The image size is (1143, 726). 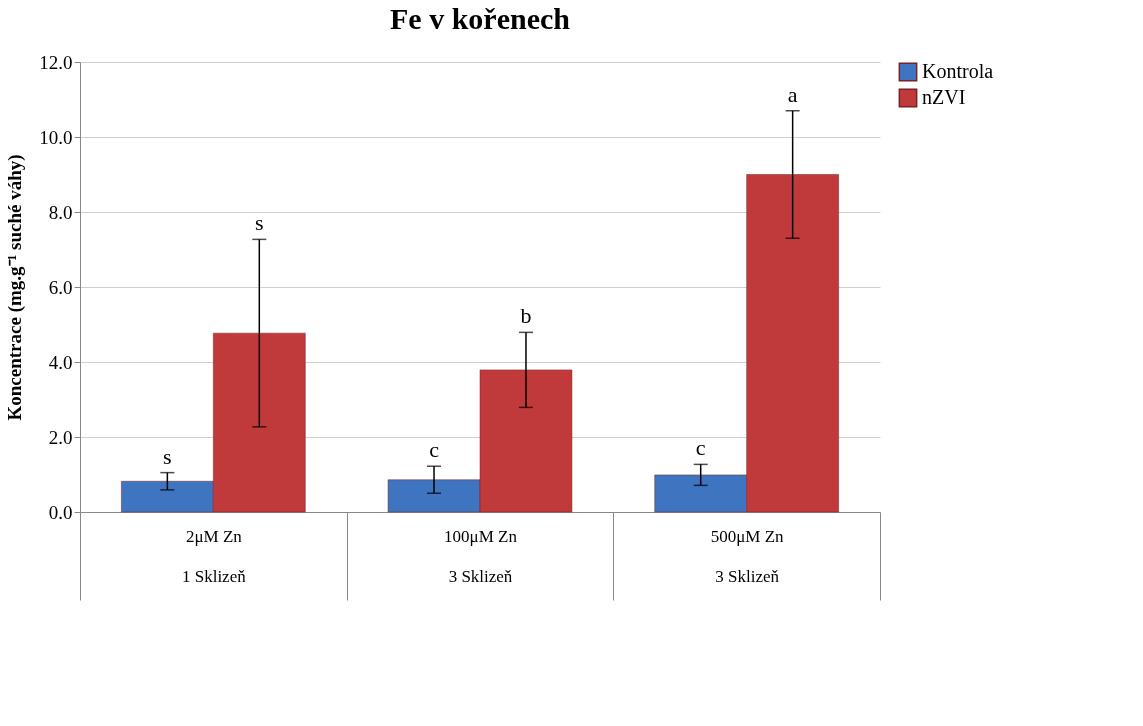 I want to click on annotation: a, so click(x=792, y=94).